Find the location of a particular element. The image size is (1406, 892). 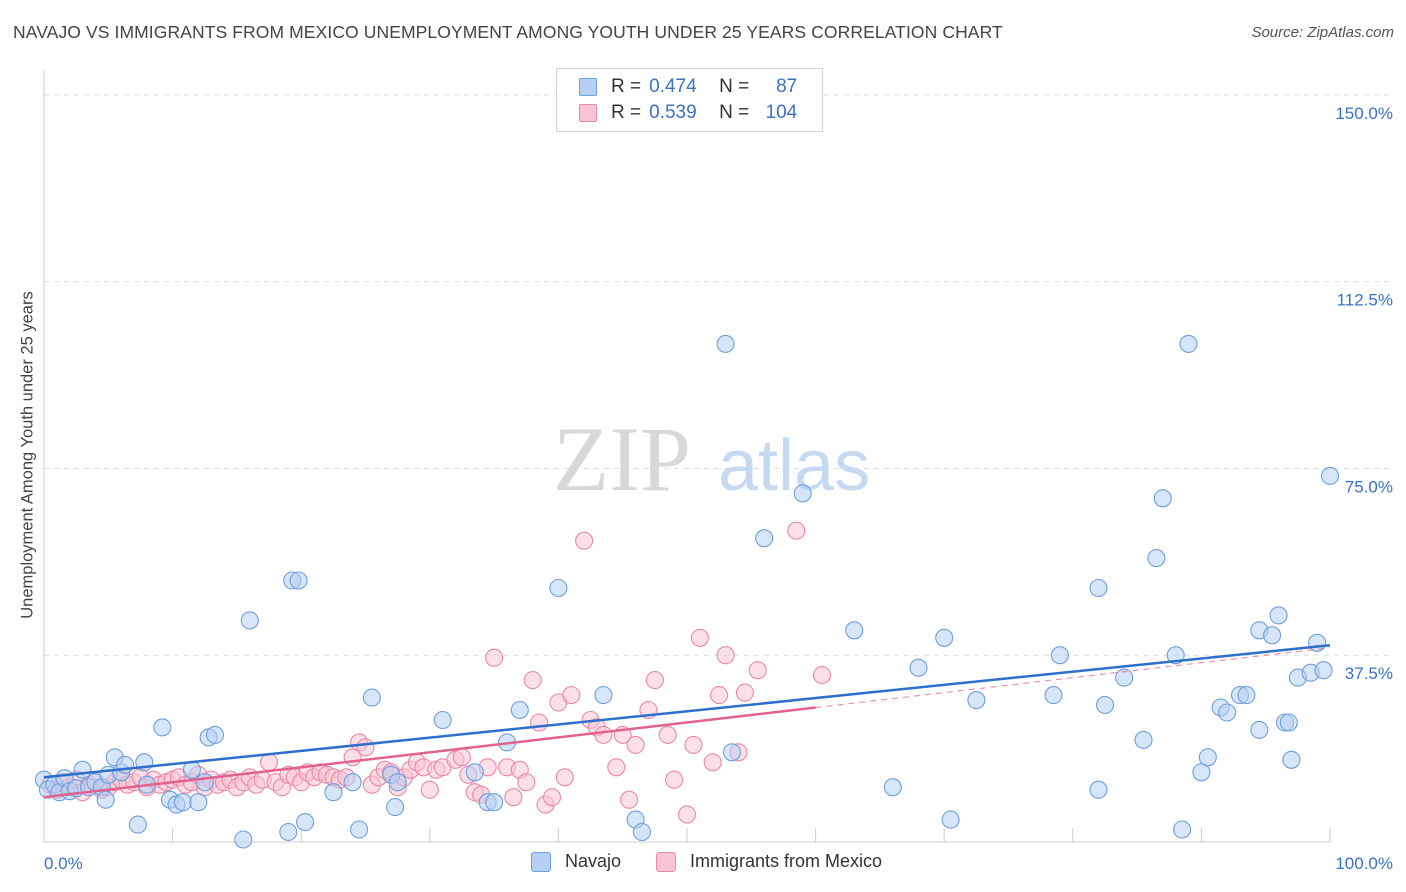

n-value-navajo: 87 is located at coordinates (787, 86).